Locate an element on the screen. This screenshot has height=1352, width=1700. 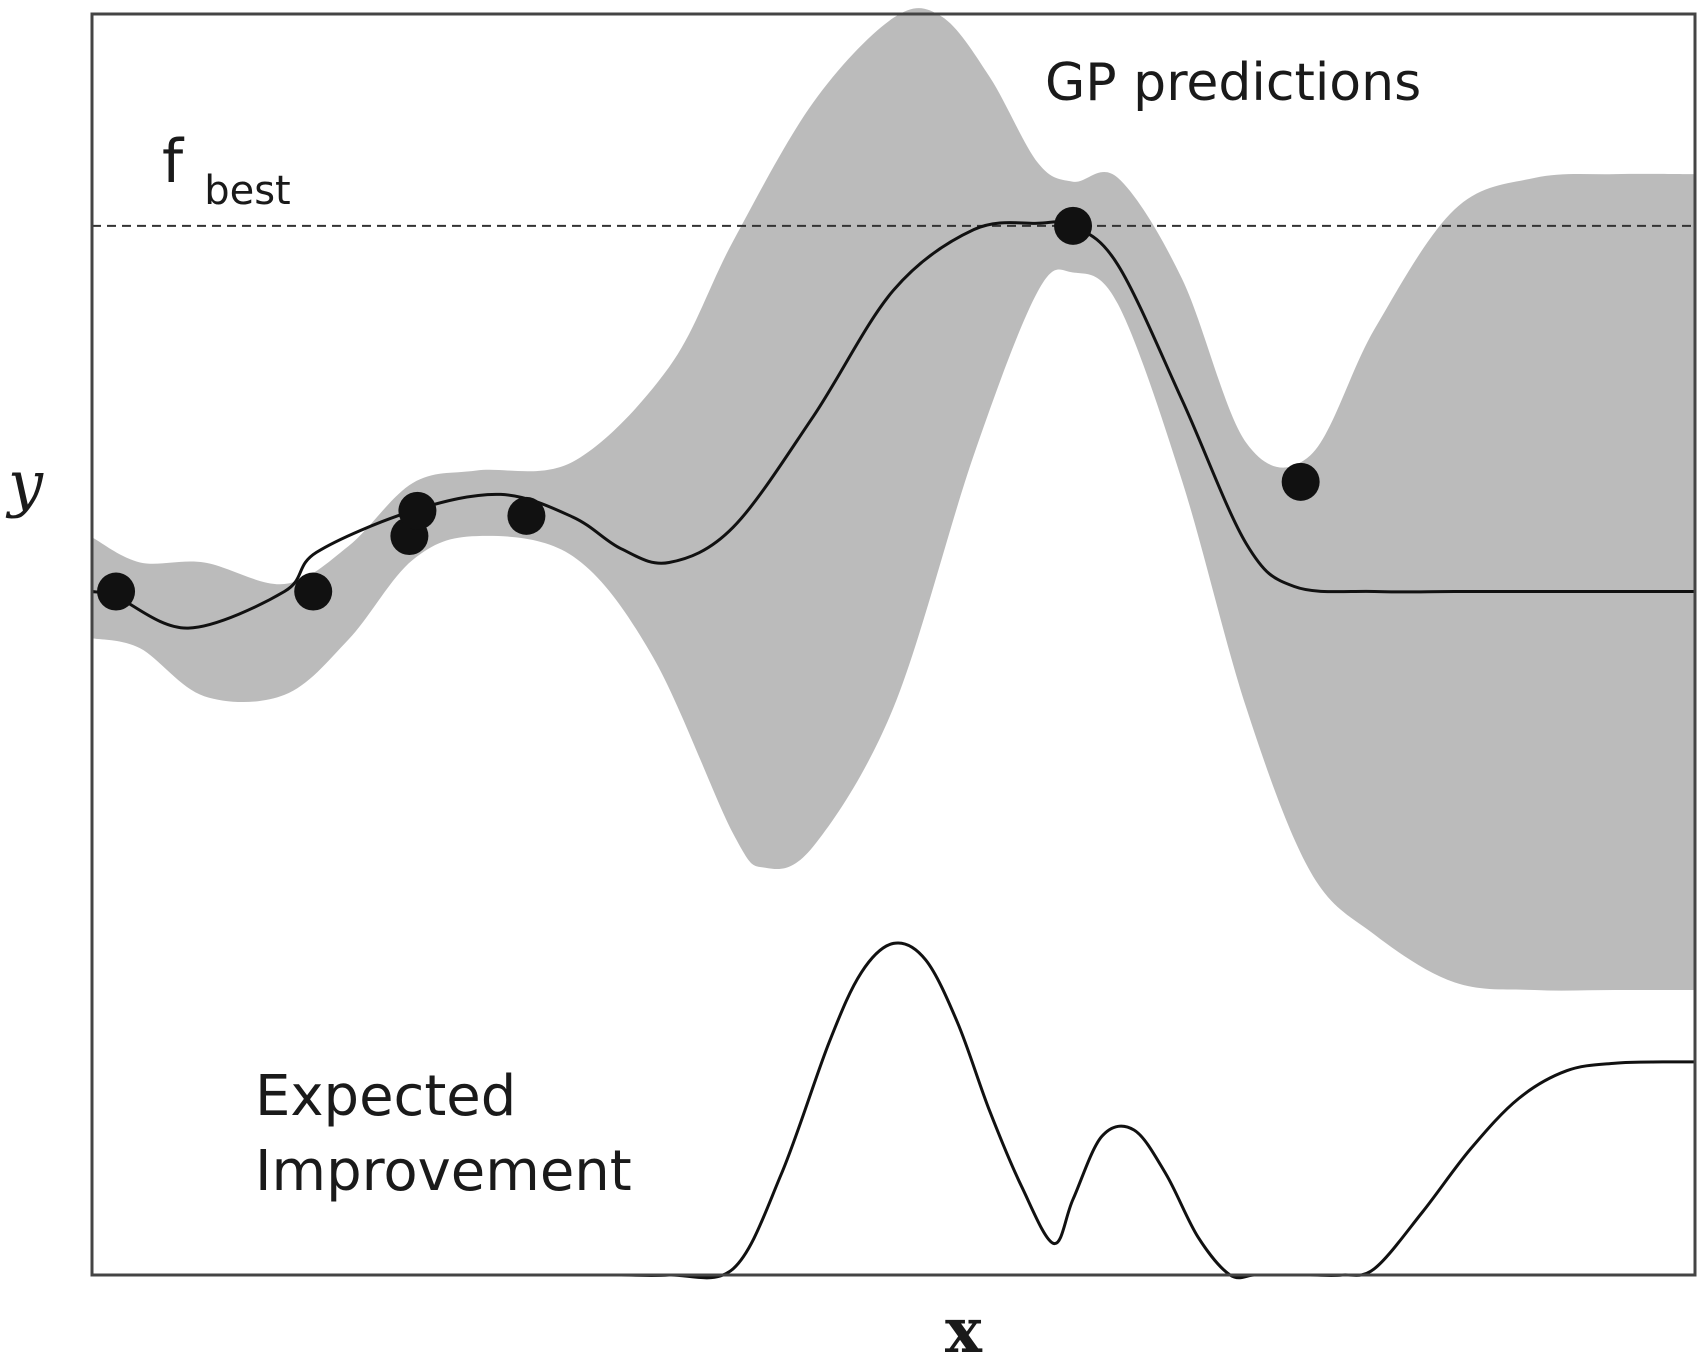
gp-predictions-label: GP predictions is located at coordinates (1233, 83).